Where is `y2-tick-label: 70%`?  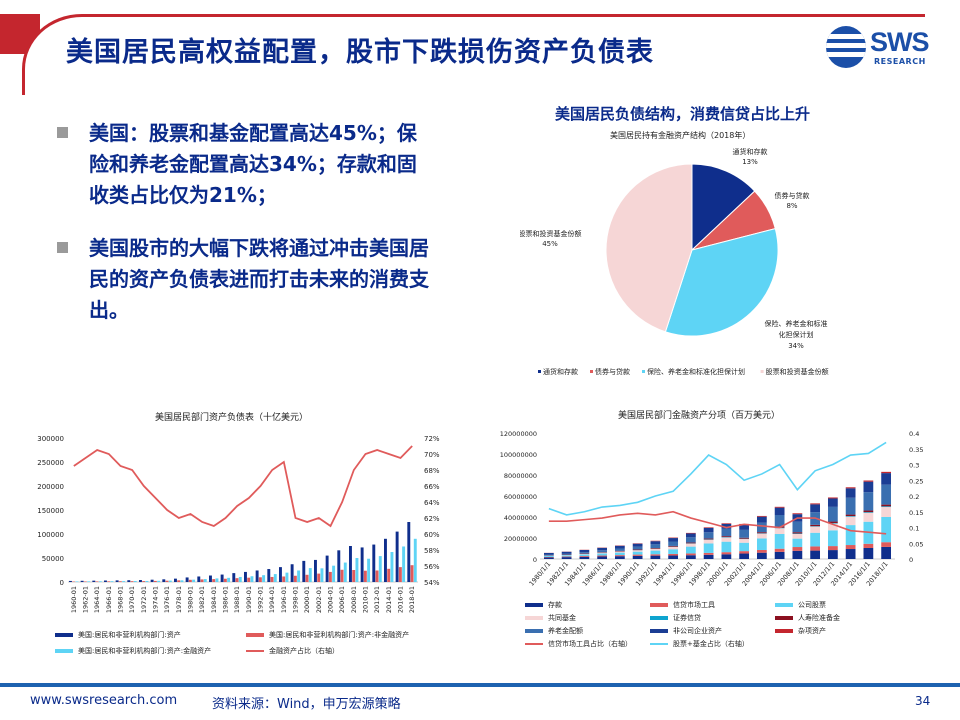 y2-tick-label: 70% is located at coordinates (432, 455).